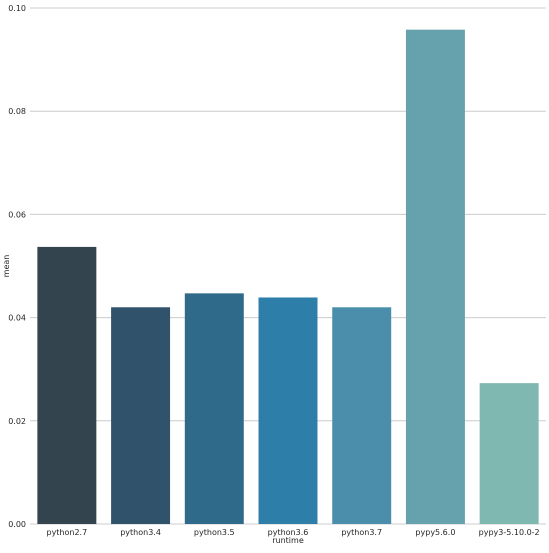 This screenshot has width=549, height=553. I want to click on y-tick-label: 0.06, so click(17, 214).